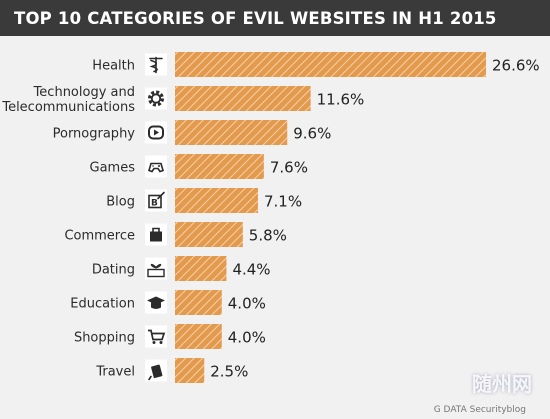 The height and width of the screenshot is (419, 550). I want to click on value-label: 4.4%, so click(251, 270).